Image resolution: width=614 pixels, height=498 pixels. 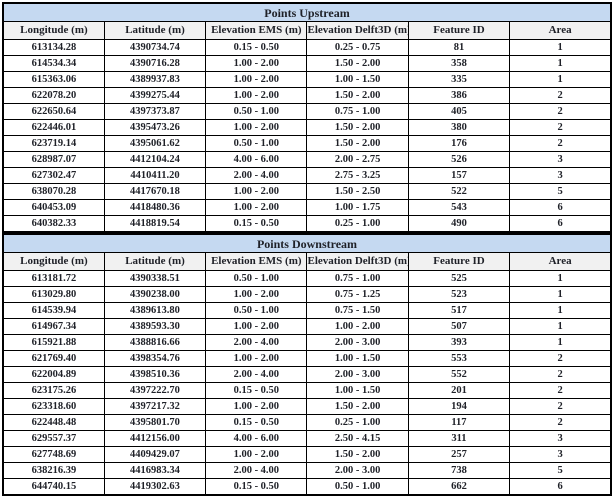 What do you see at coordinates (155, 454) in the screenshot?
I see `table-cell: 4409429.07` at bounding box center [155, 454].